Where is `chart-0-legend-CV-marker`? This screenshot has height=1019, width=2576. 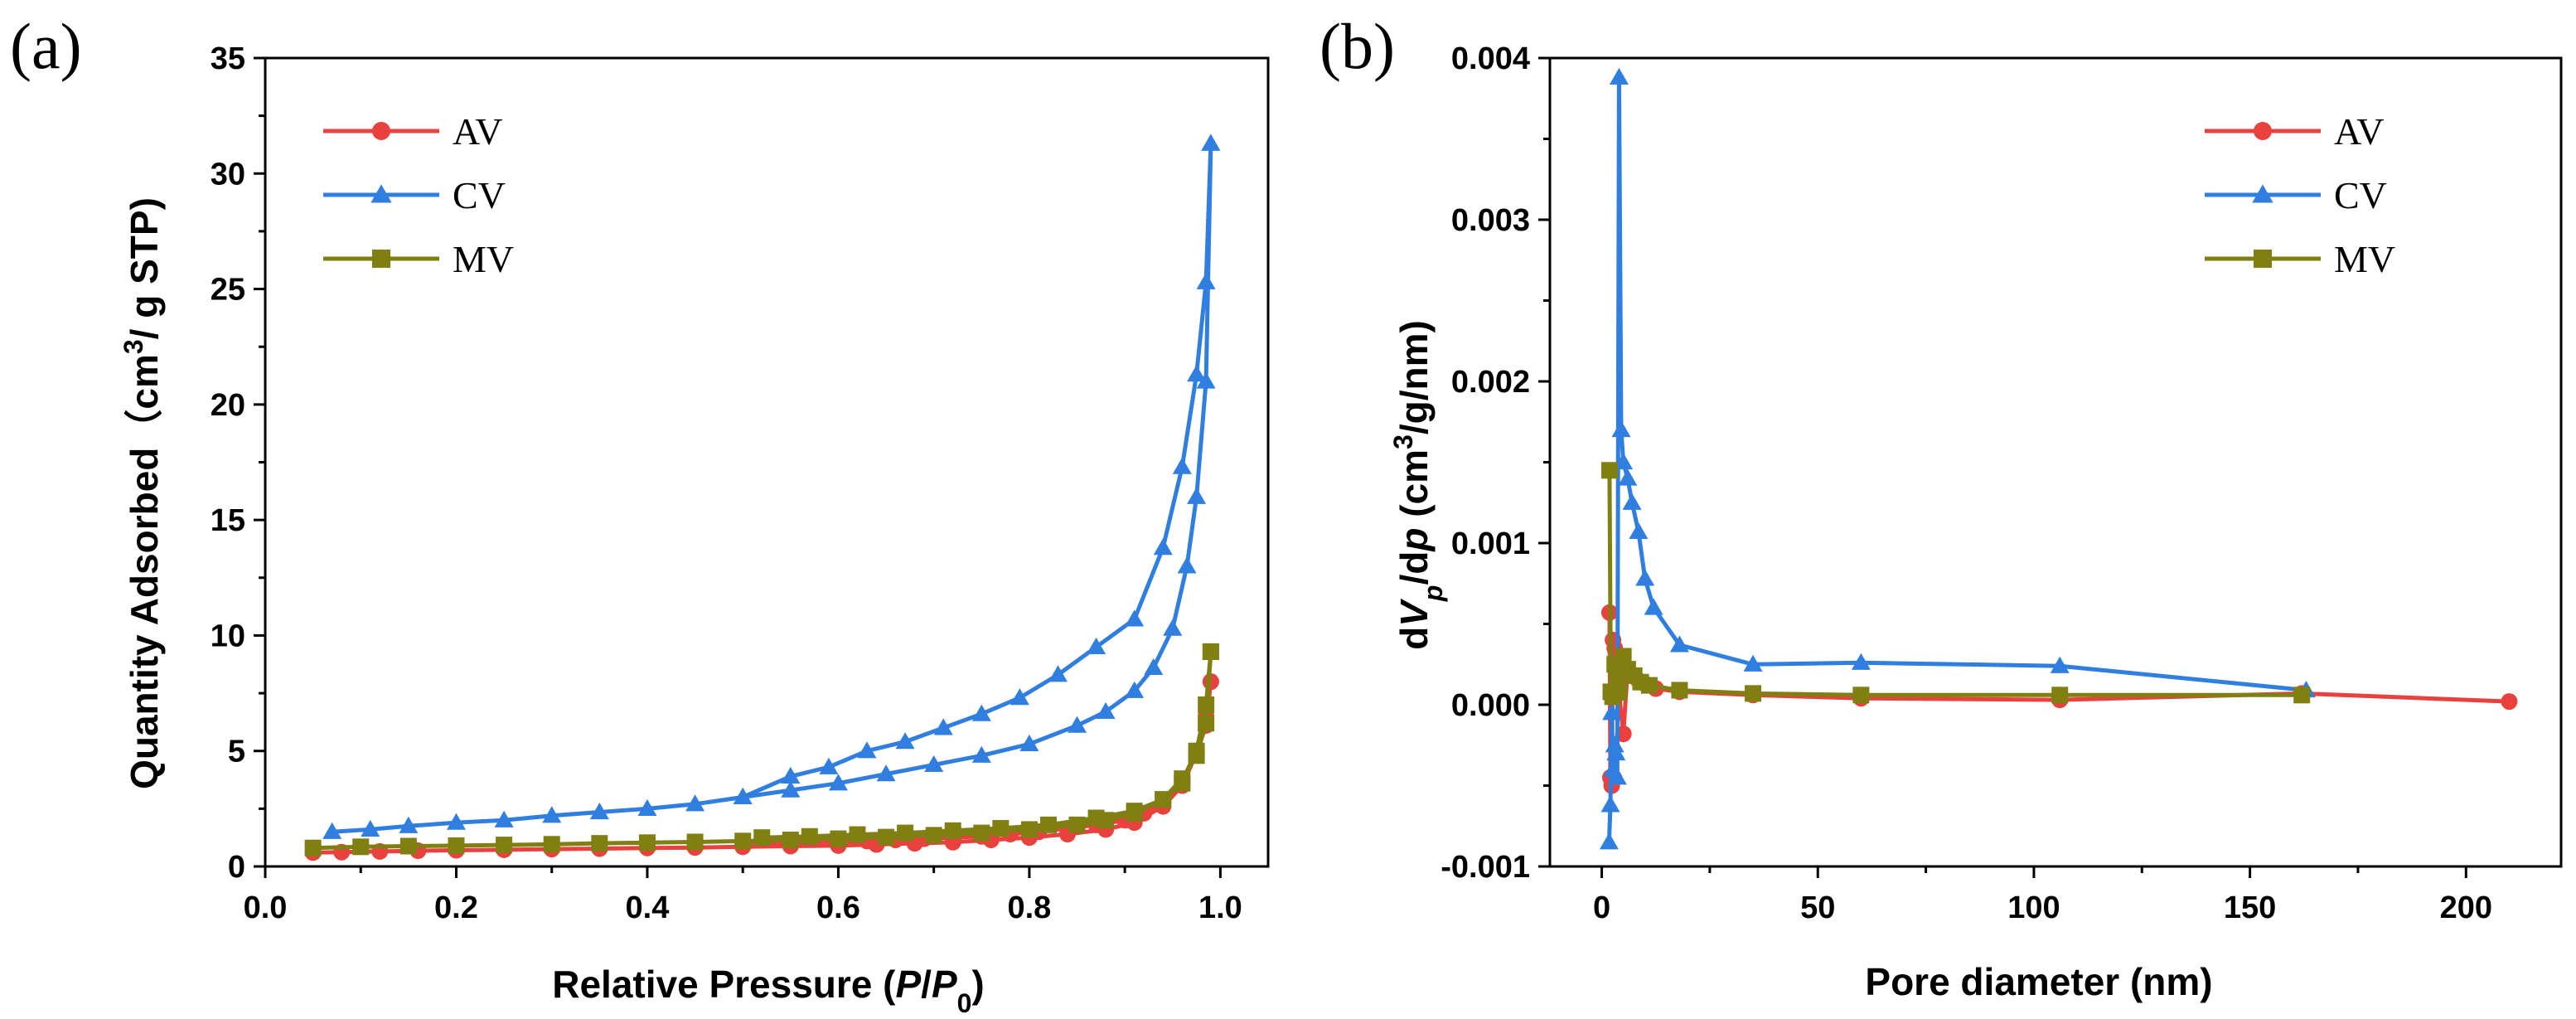 chart-0-legend-CV-marker is located at coordinates (381, 194).